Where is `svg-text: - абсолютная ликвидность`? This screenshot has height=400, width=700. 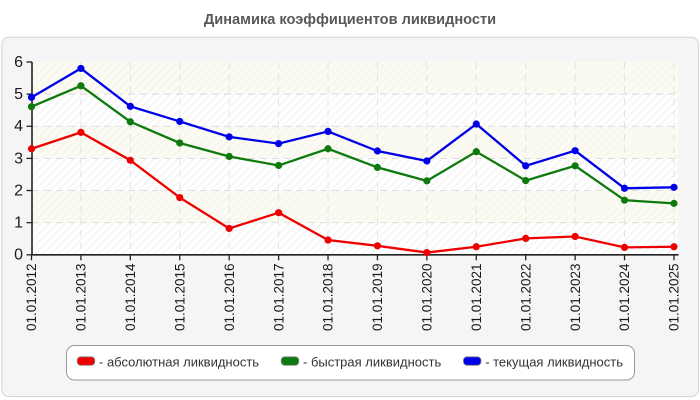 svg-text: - абсолютная ликвидность is located at coordinates (179, 362).